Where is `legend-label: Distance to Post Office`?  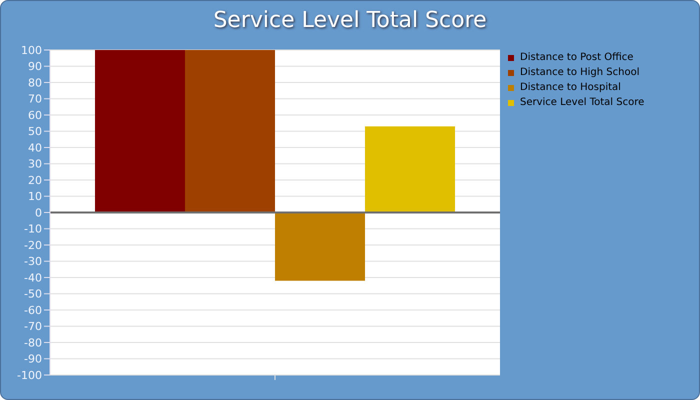 legend-label: Distance to Post Office is located at coordinates (577, 57).